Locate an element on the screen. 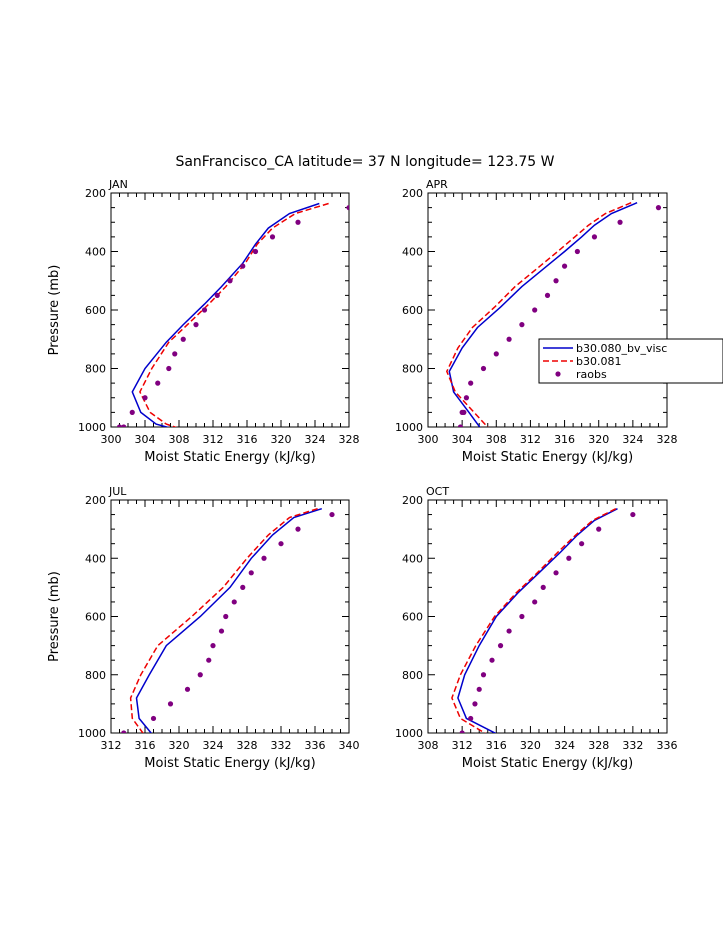 The image size is (723, 935). legend-entry: raobs is located at coordinates (591, 374).